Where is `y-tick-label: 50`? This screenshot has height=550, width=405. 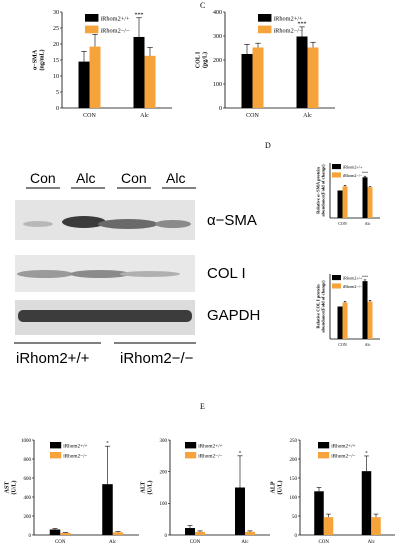
y-tick-label: 50 is located at coordinates (295, 517).